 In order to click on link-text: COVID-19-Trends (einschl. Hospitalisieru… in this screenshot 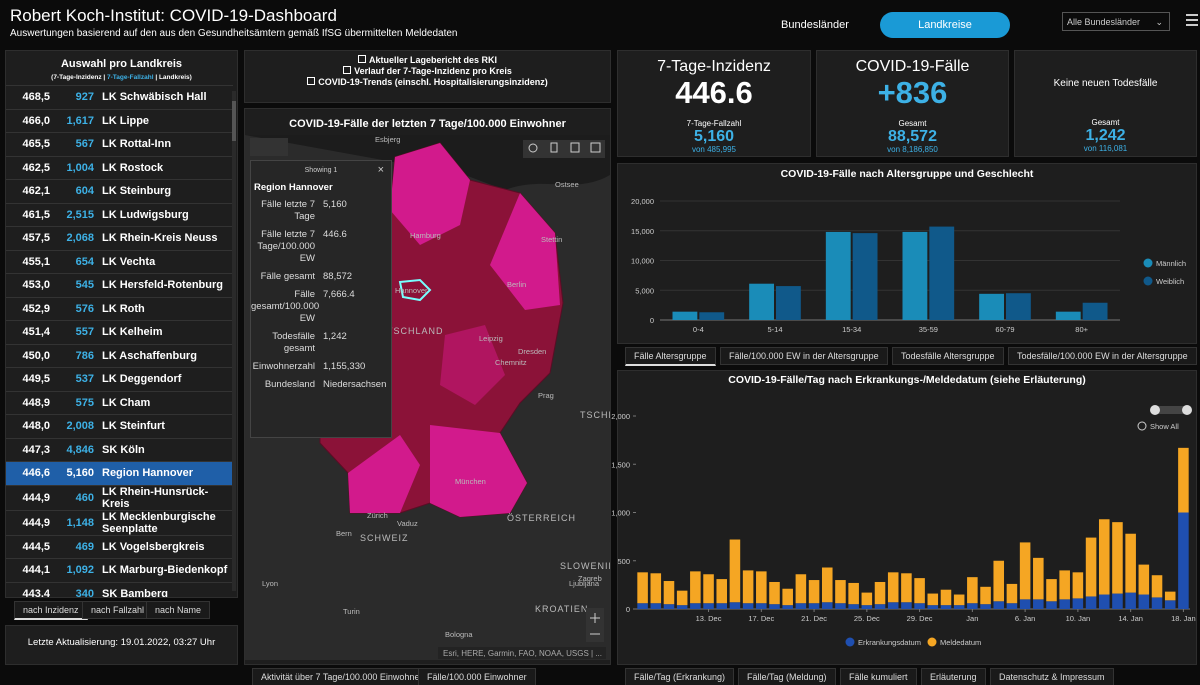, I will do `click(433, 82)`.